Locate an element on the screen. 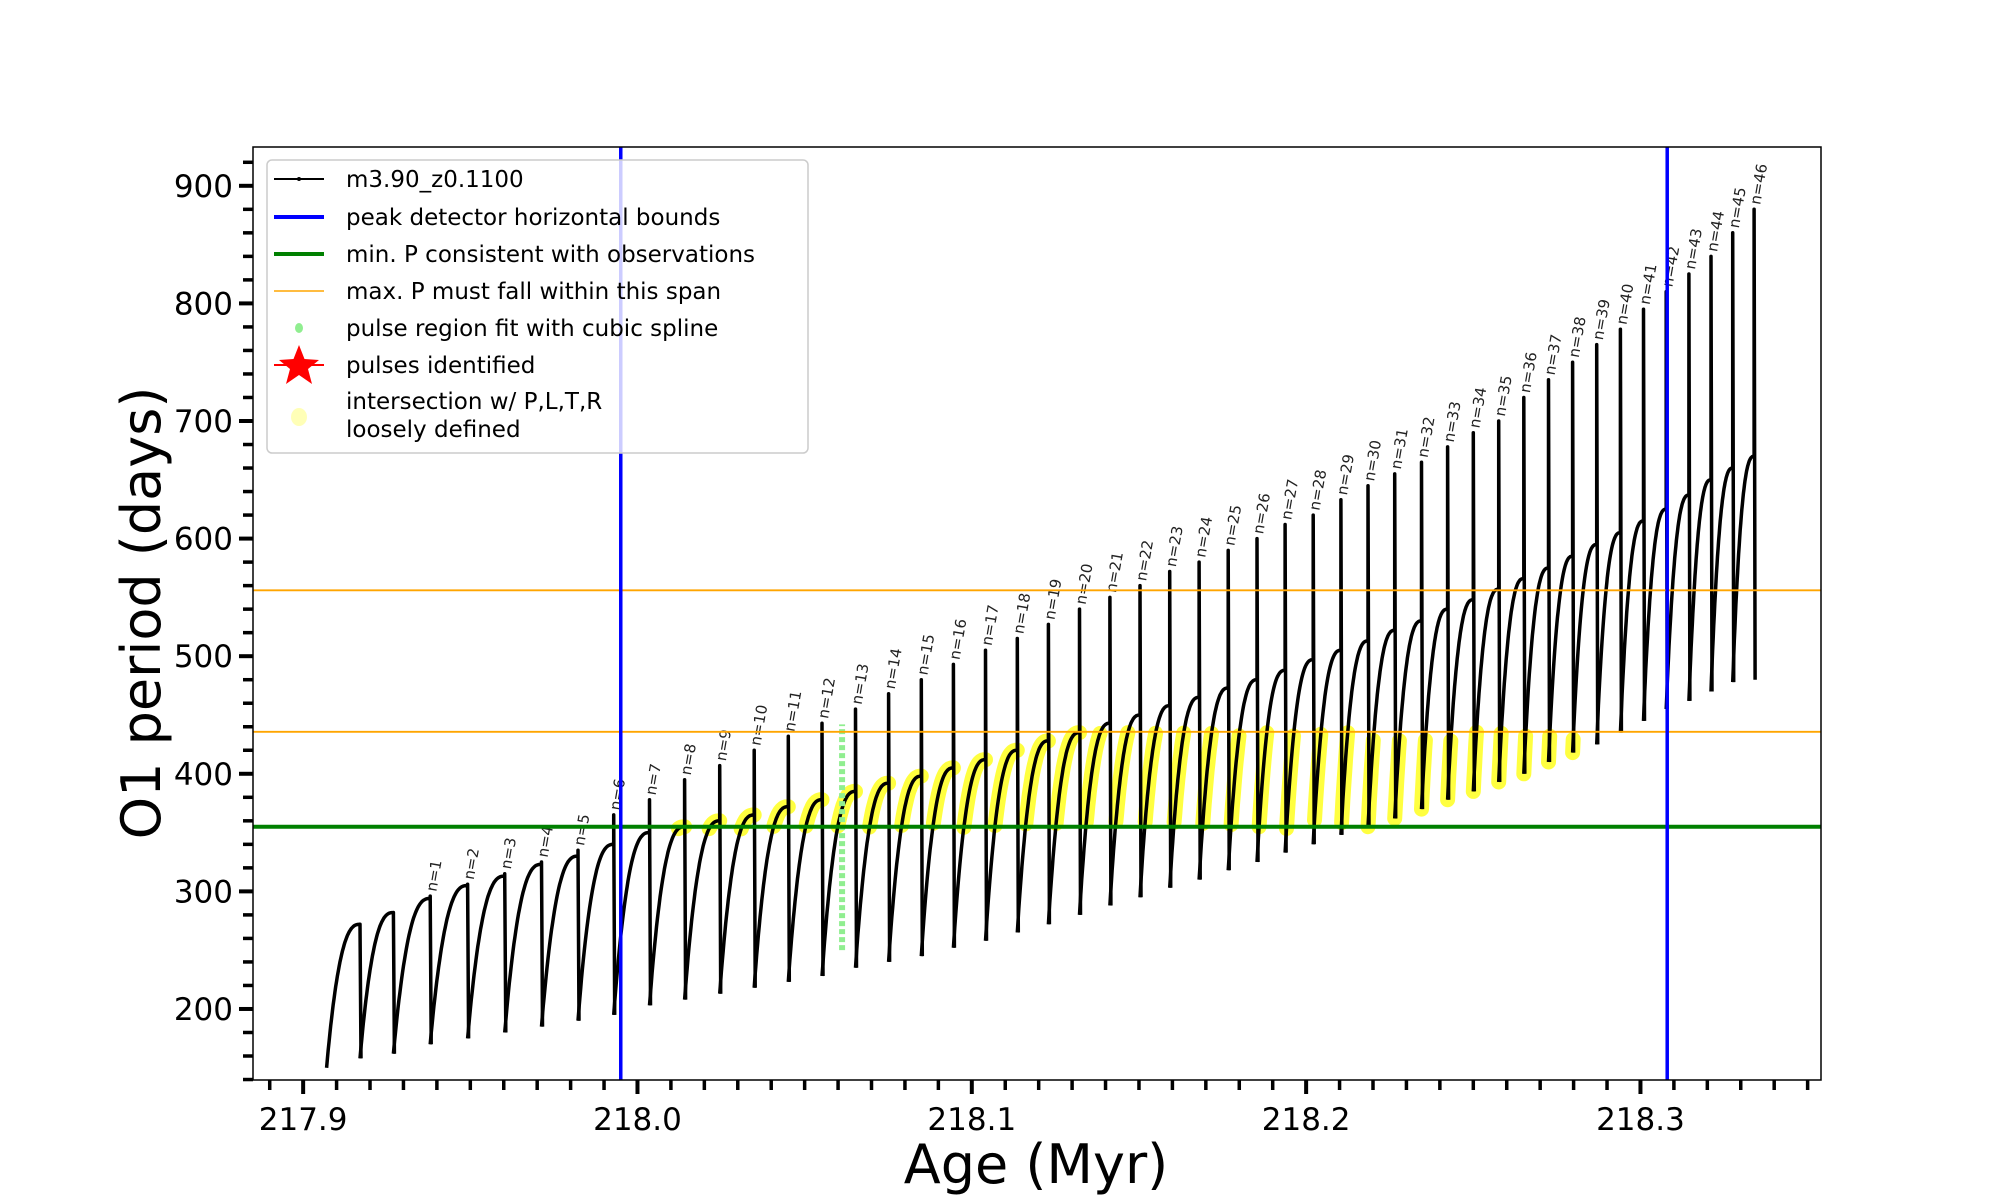 Image resolution: width=2000 pixels, height=1204 pixels. x-tick-label: 217.9 is located at coordinates (303, 1120).